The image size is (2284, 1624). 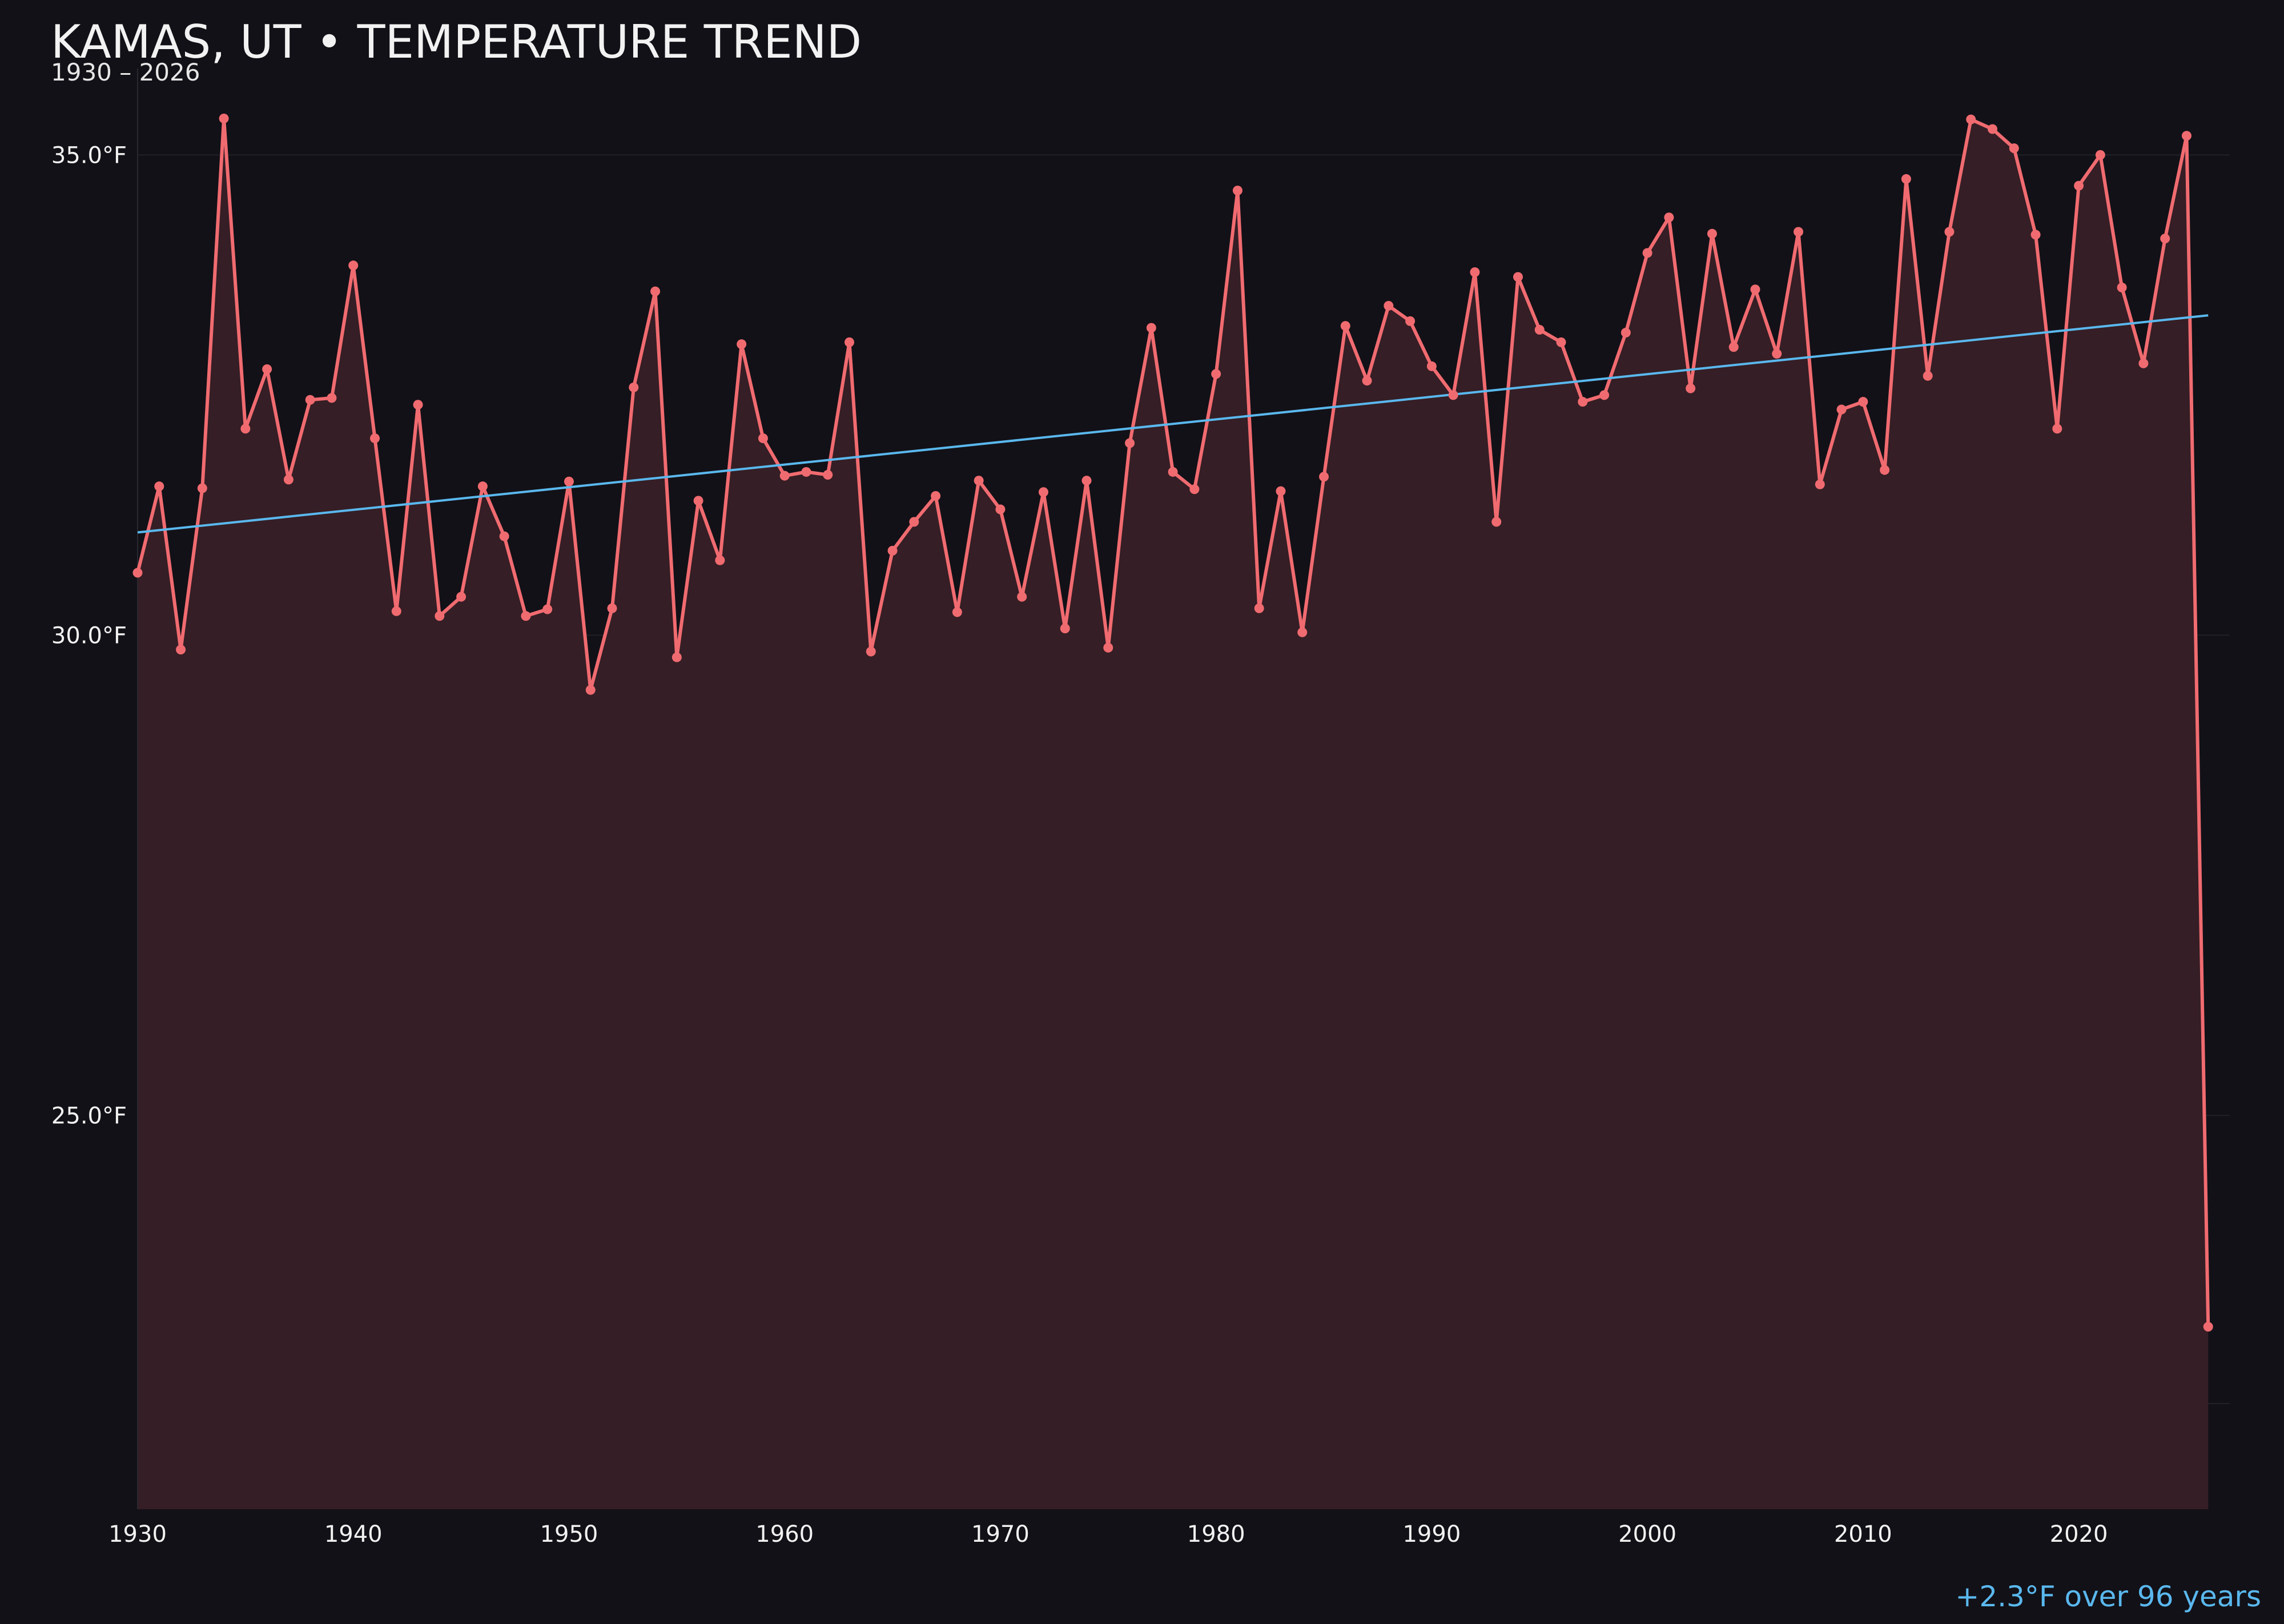 What do you see at coordinates (89, 1116) in the screenshot?
I see `y-tick-label: 25.0°F` at bounding box center [89, 1116].